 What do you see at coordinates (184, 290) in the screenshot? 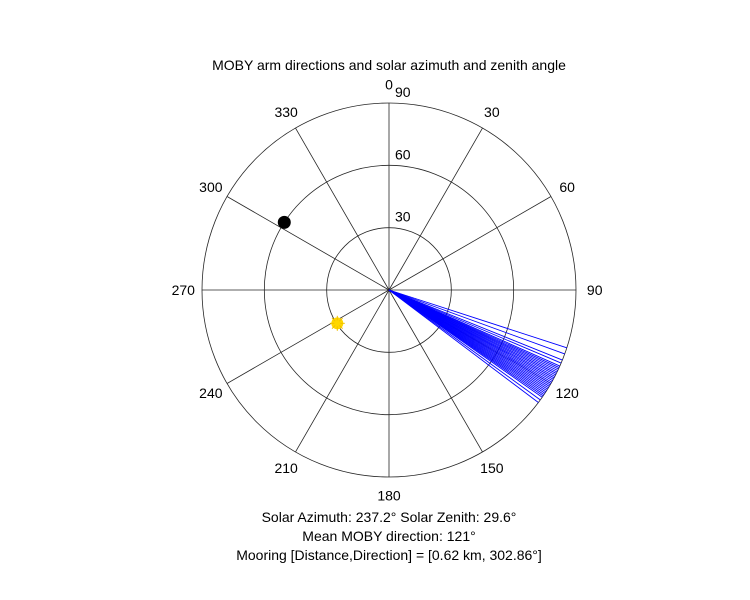
I see `theta-tick-label: 270` at bounding box center [184, 290].